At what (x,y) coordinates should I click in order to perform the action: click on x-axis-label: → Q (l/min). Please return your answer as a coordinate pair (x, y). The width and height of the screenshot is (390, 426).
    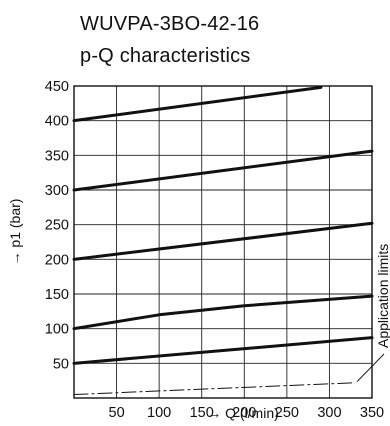
    Looking at the image, I should click on (243, 413).